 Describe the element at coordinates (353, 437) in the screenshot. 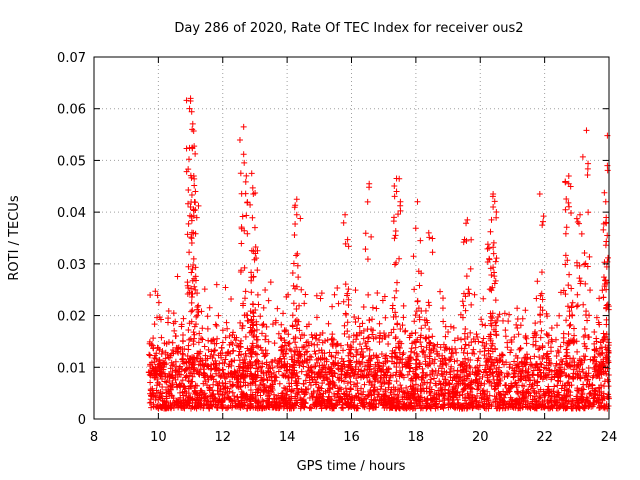

I see `x-tick-labels: 8 10 12 14 16 18 20 22 24` at that location.